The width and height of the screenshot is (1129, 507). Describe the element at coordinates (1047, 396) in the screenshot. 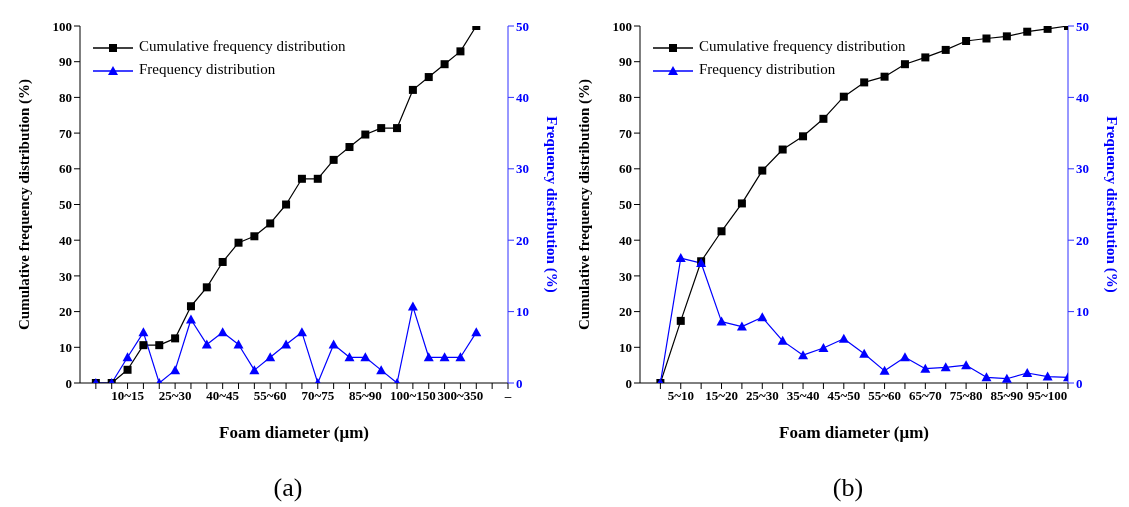

I see `x-tick-label: 95~100` at that location.